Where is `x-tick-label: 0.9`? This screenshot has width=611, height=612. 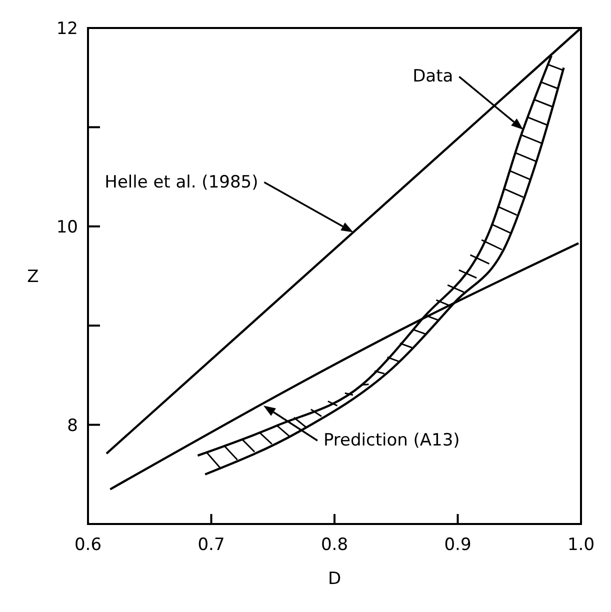
x-tick-label: 0.9 is located at coordinates (458, 545).